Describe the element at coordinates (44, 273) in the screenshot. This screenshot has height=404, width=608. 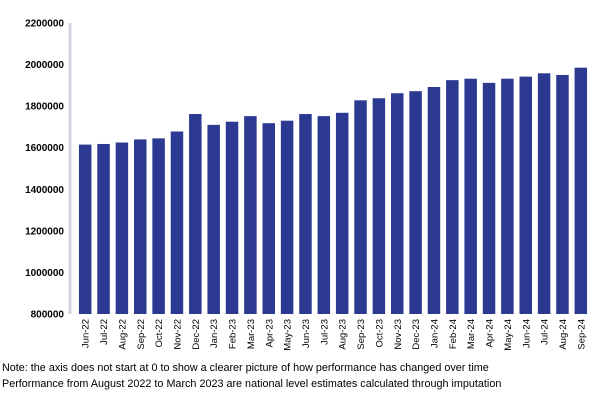
I see `y-tick-label: 1000000` at that location.